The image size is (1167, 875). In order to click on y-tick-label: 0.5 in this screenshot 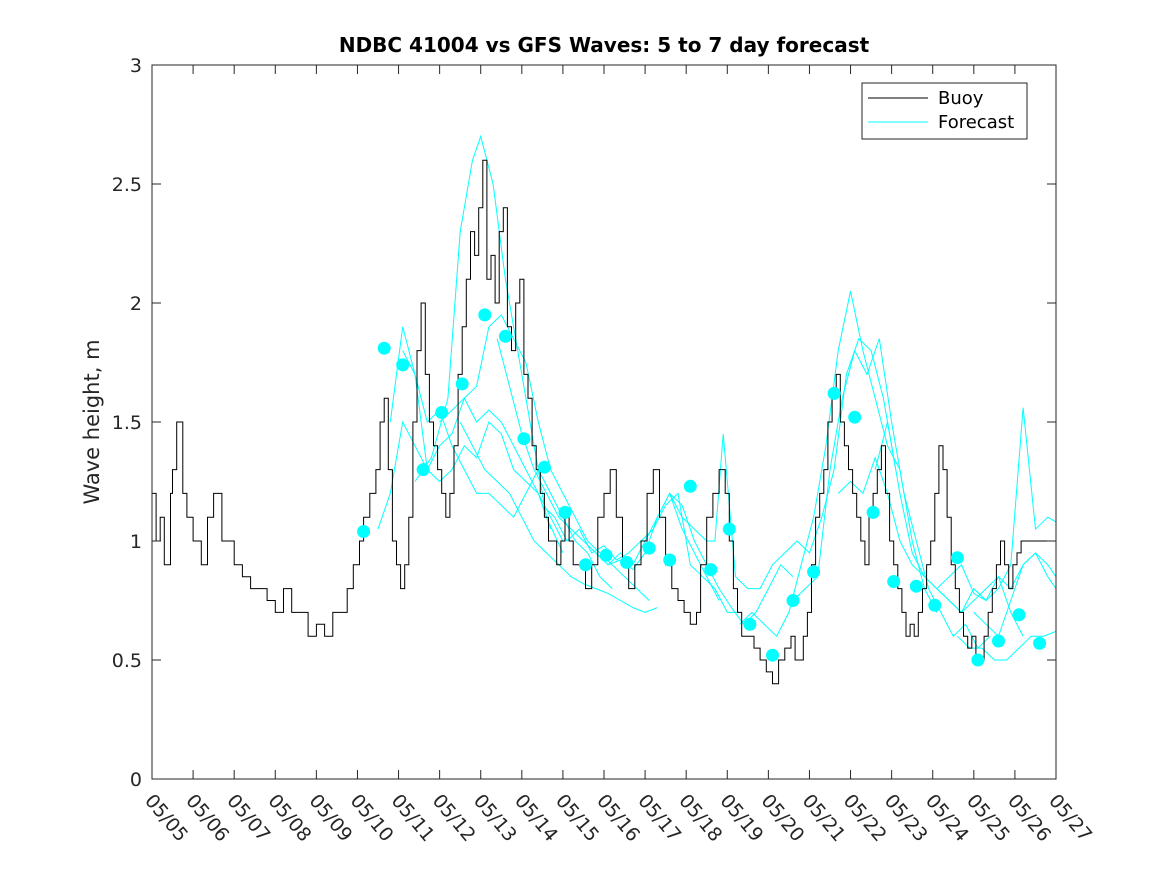, I will do `click(127, 661)`.